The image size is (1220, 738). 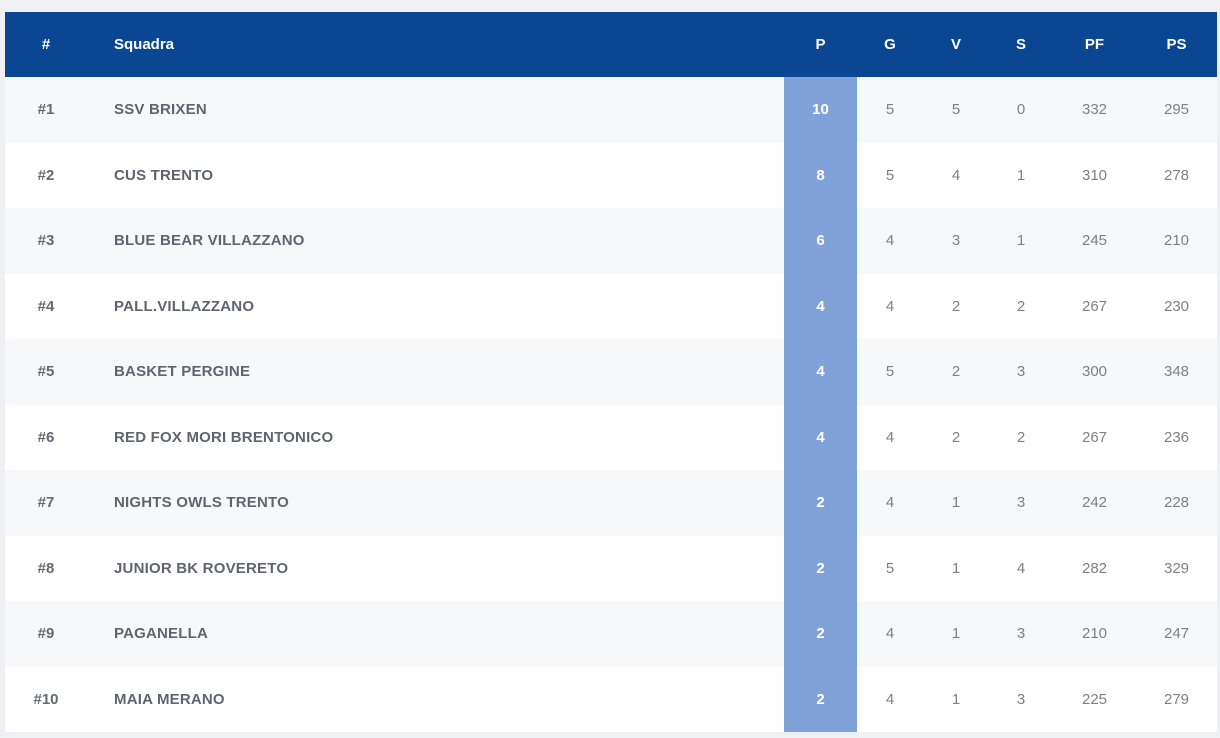 I want to click on table-row: #8 JUNIOR BK ROVERETO 2 5 1 4 282 329, so click(x=611, y=568).